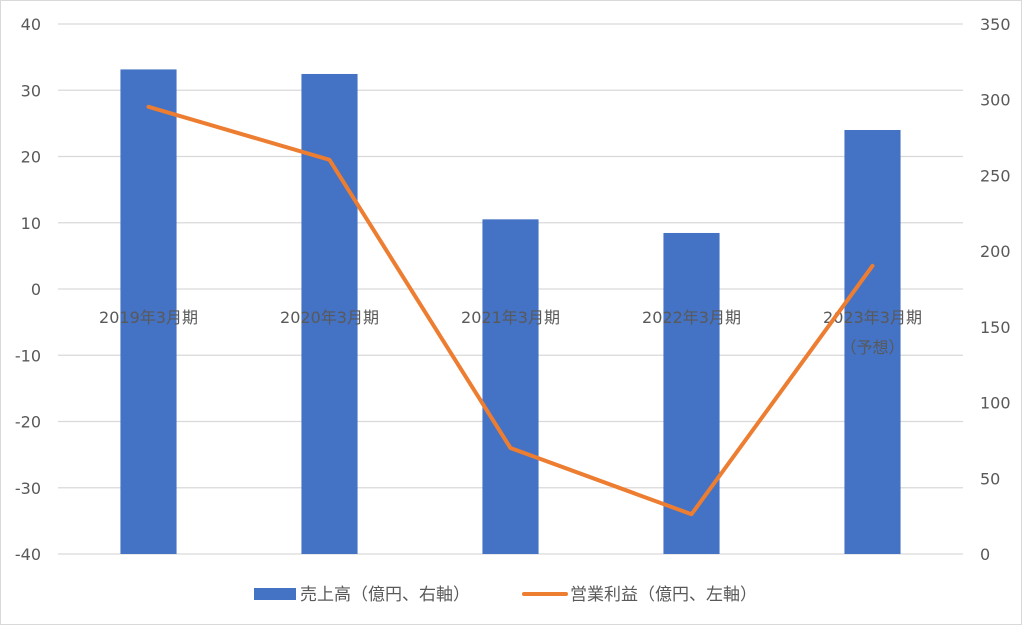 This screenshot has height=629, width=1022. What do you see at coordinates (995, 289) in the screenshot?
I see `right-axis-ticks: 350 300 250 200 150 100 50 0` at bounding box center [995, 289].